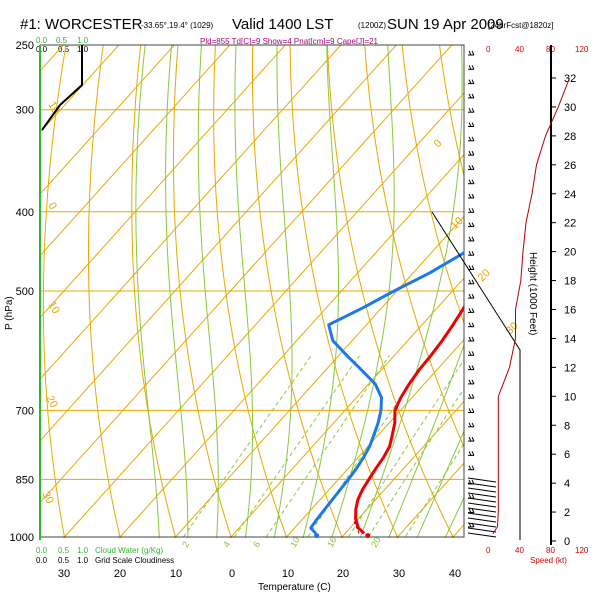 The image size is (600, 600). What do you see at coordinates (25, 46) in the screenshot?
I see `pressure-tick-label: 250` at bounding box center [25, 46].